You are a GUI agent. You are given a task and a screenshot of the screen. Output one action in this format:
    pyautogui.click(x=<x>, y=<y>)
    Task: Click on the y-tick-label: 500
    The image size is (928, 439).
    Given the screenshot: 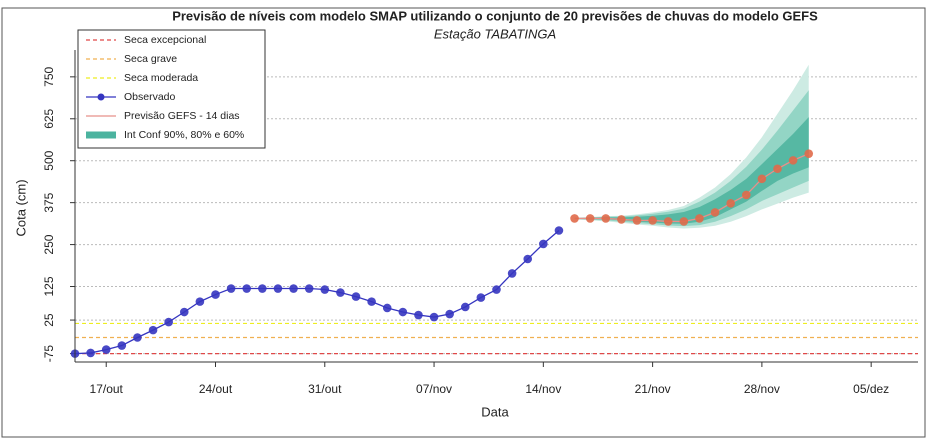 What is the action you would take?
    pyautogui.click(x=49, y=160)
    